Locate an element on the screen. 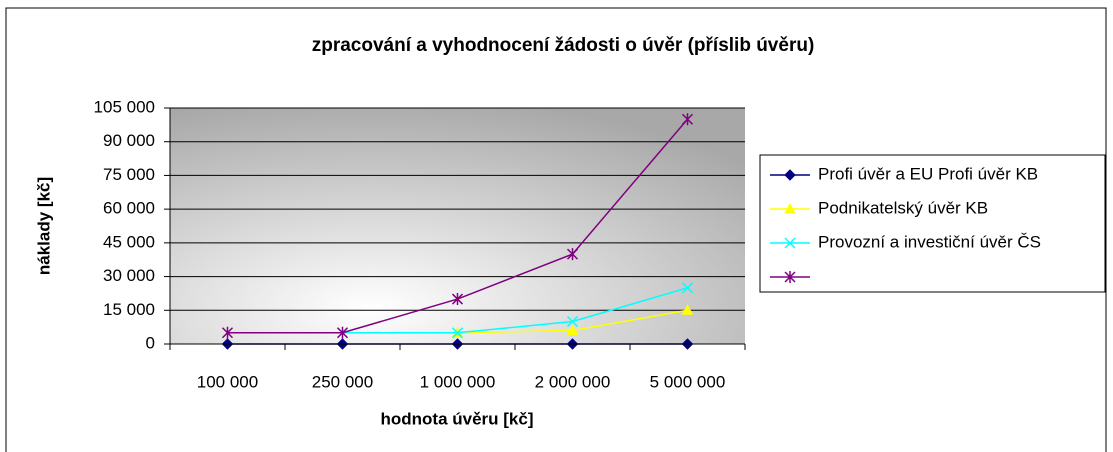 The image size is (1113, 452). series-line is located at coordinates (515, 310).